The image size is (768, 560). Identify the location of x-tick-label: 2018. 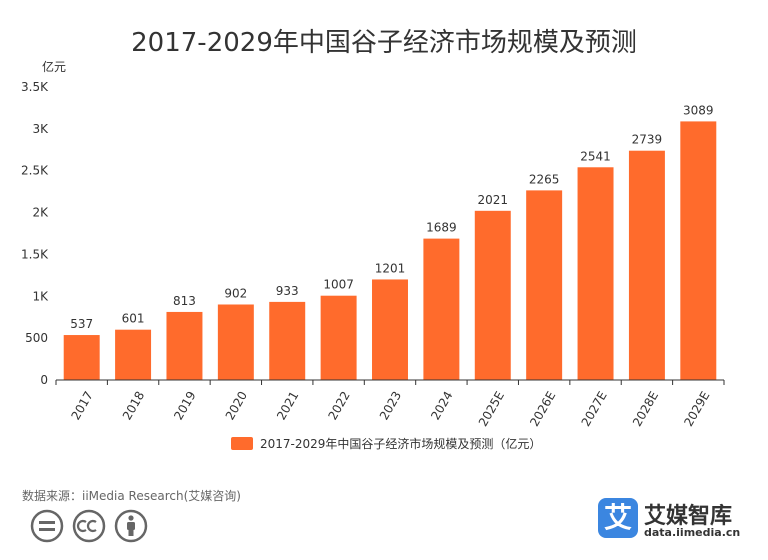
(133, 405).